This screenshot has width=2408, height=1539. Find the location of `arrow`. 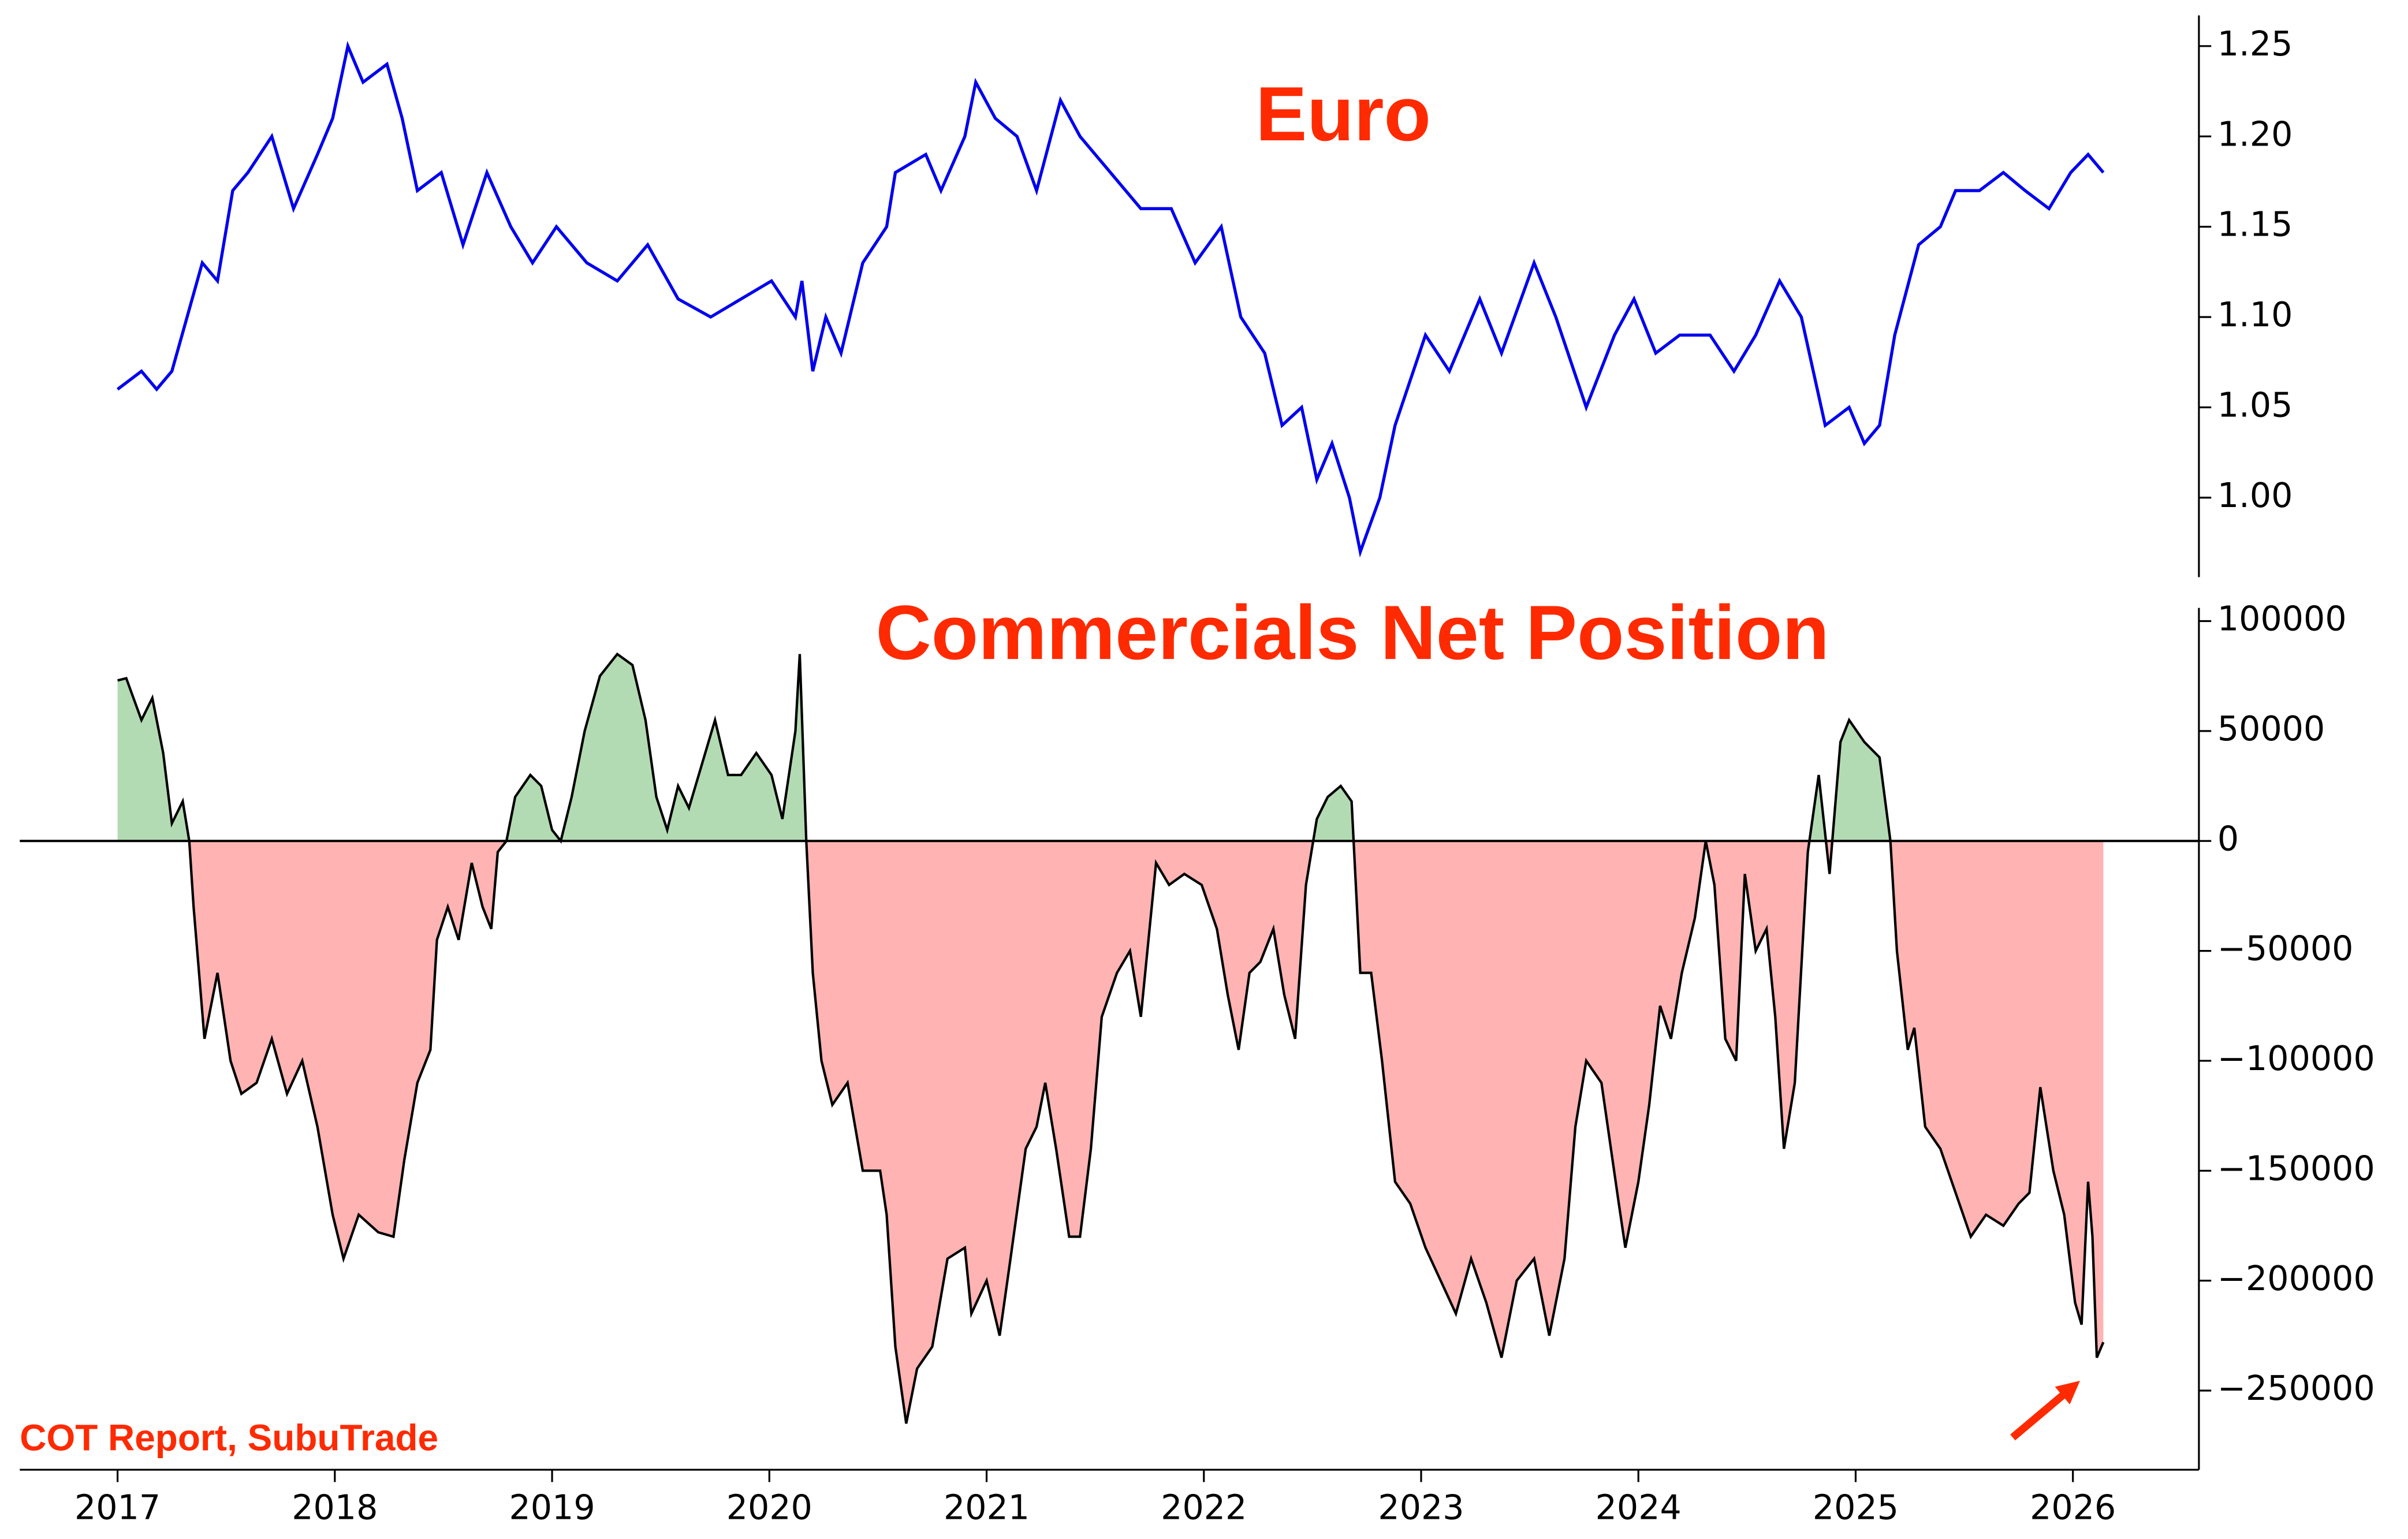

arrow is located at coordinates (2046, 1410).